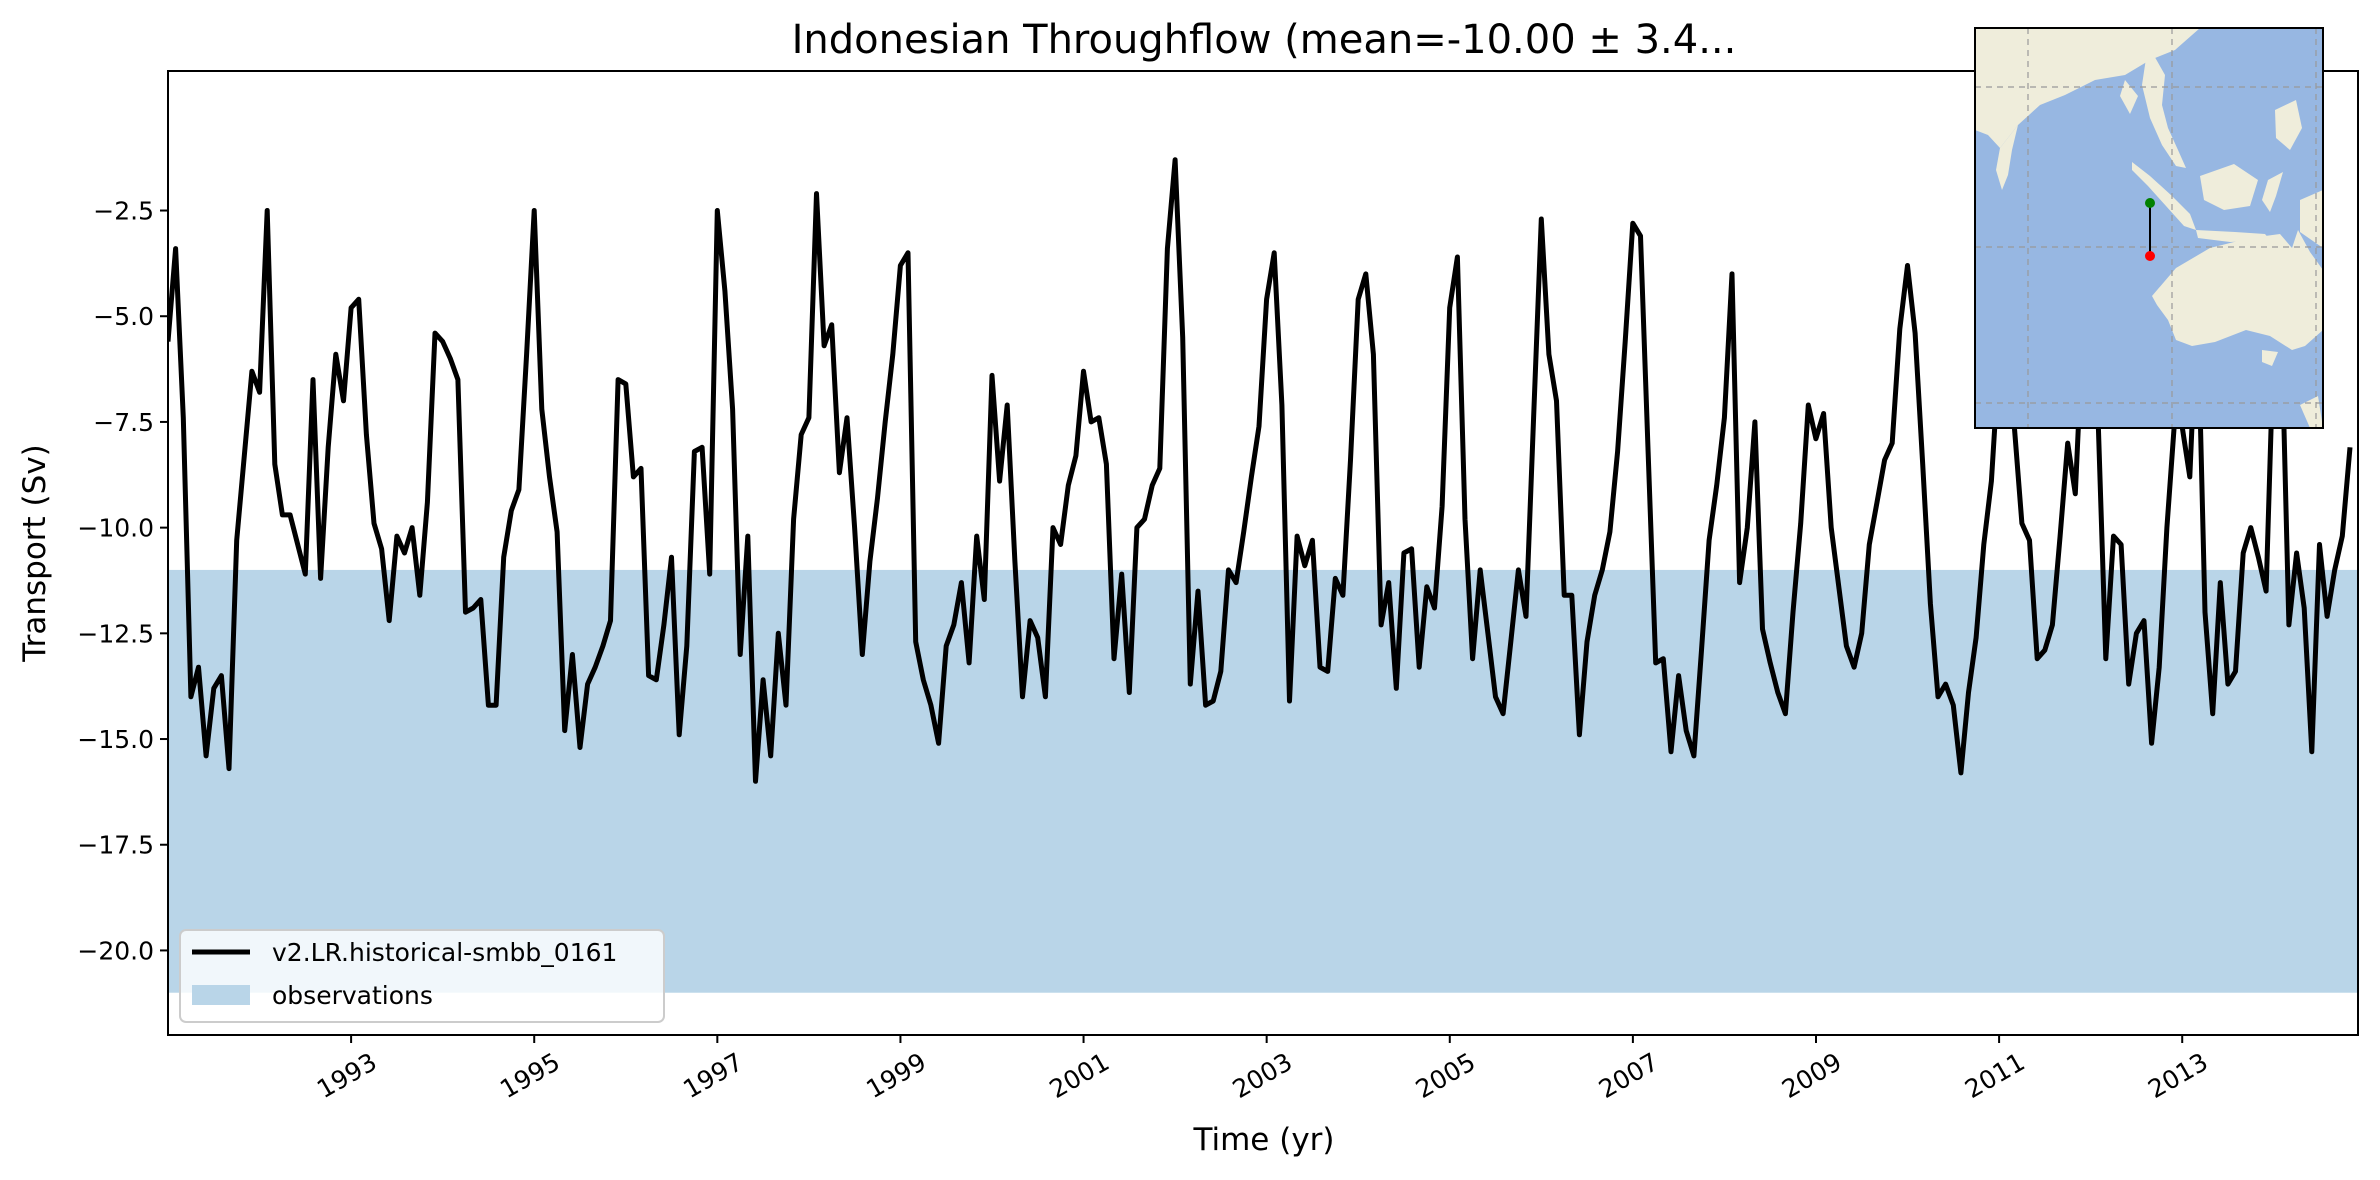  I want to click on y-tick-label: −7.5, so click(123, 422).